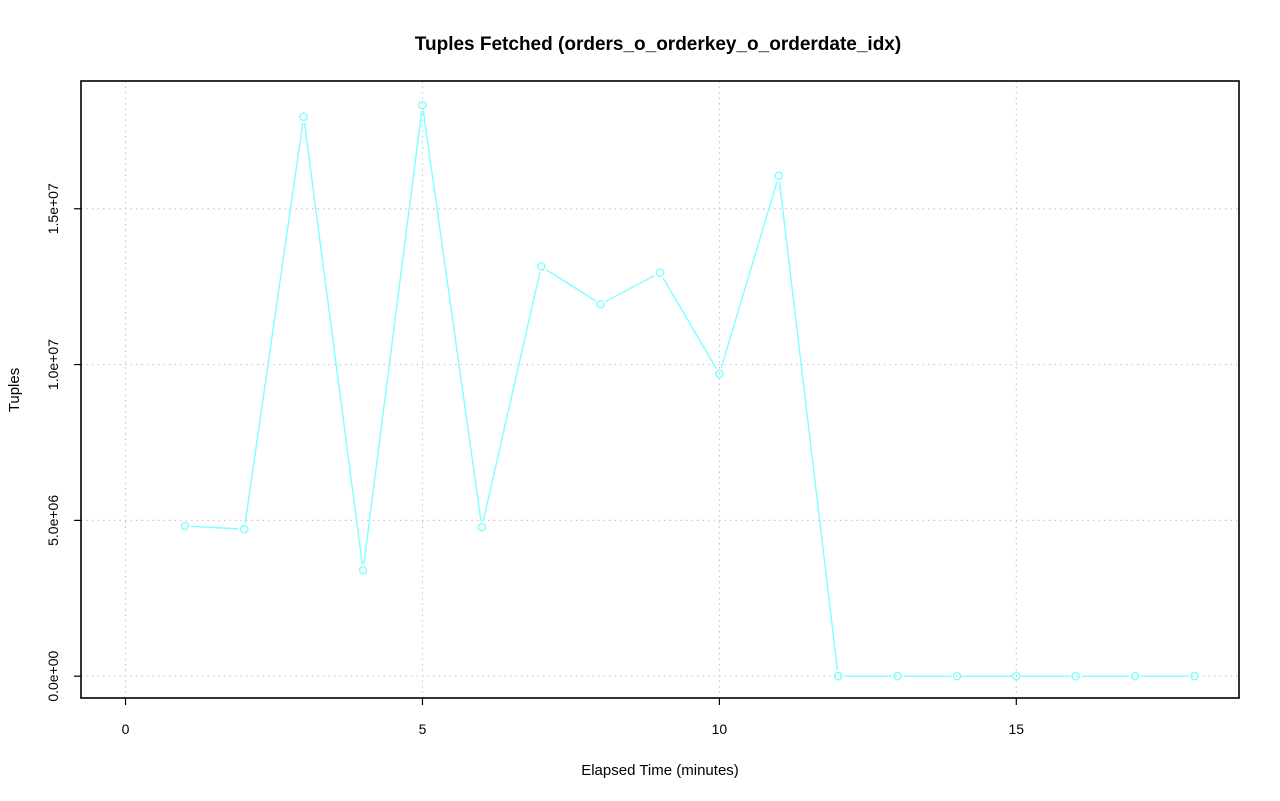 The height and width of the screenshot is (801, 1280). What do you see at coordinates (53, 520) in the screenshot?
I see `y-tick-label-1: 5.0e+06` at bounding box center [53, 520].